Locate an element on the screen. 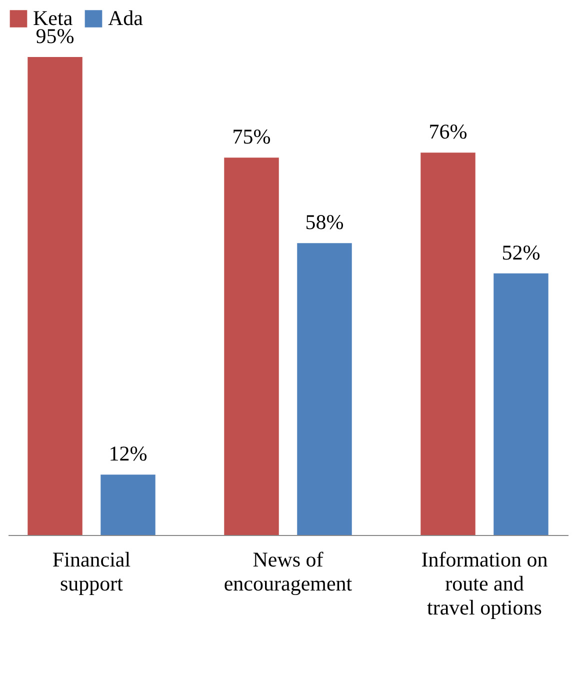  data-label: 52% is located at coordinates (521, 252).